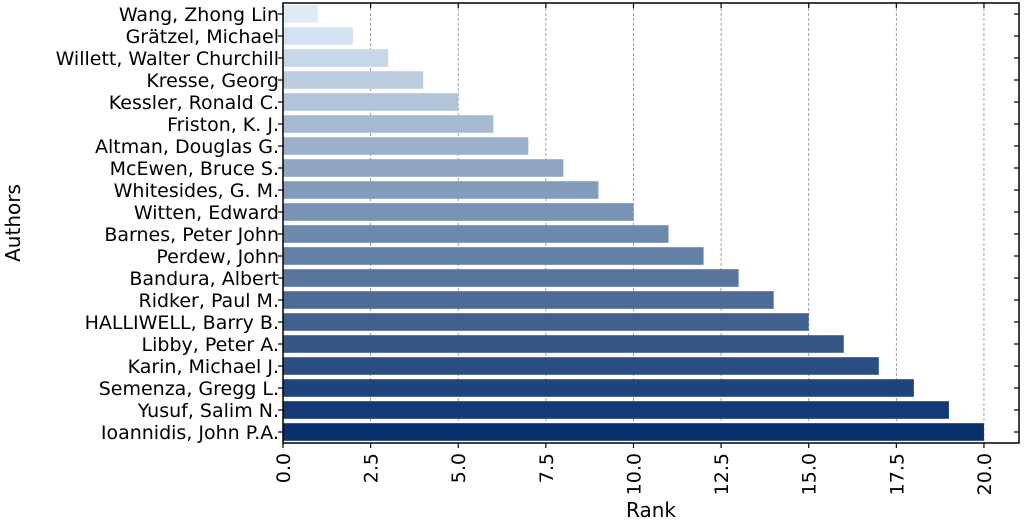  I want to click on category-label: Perdew, John, so click(217, 257).